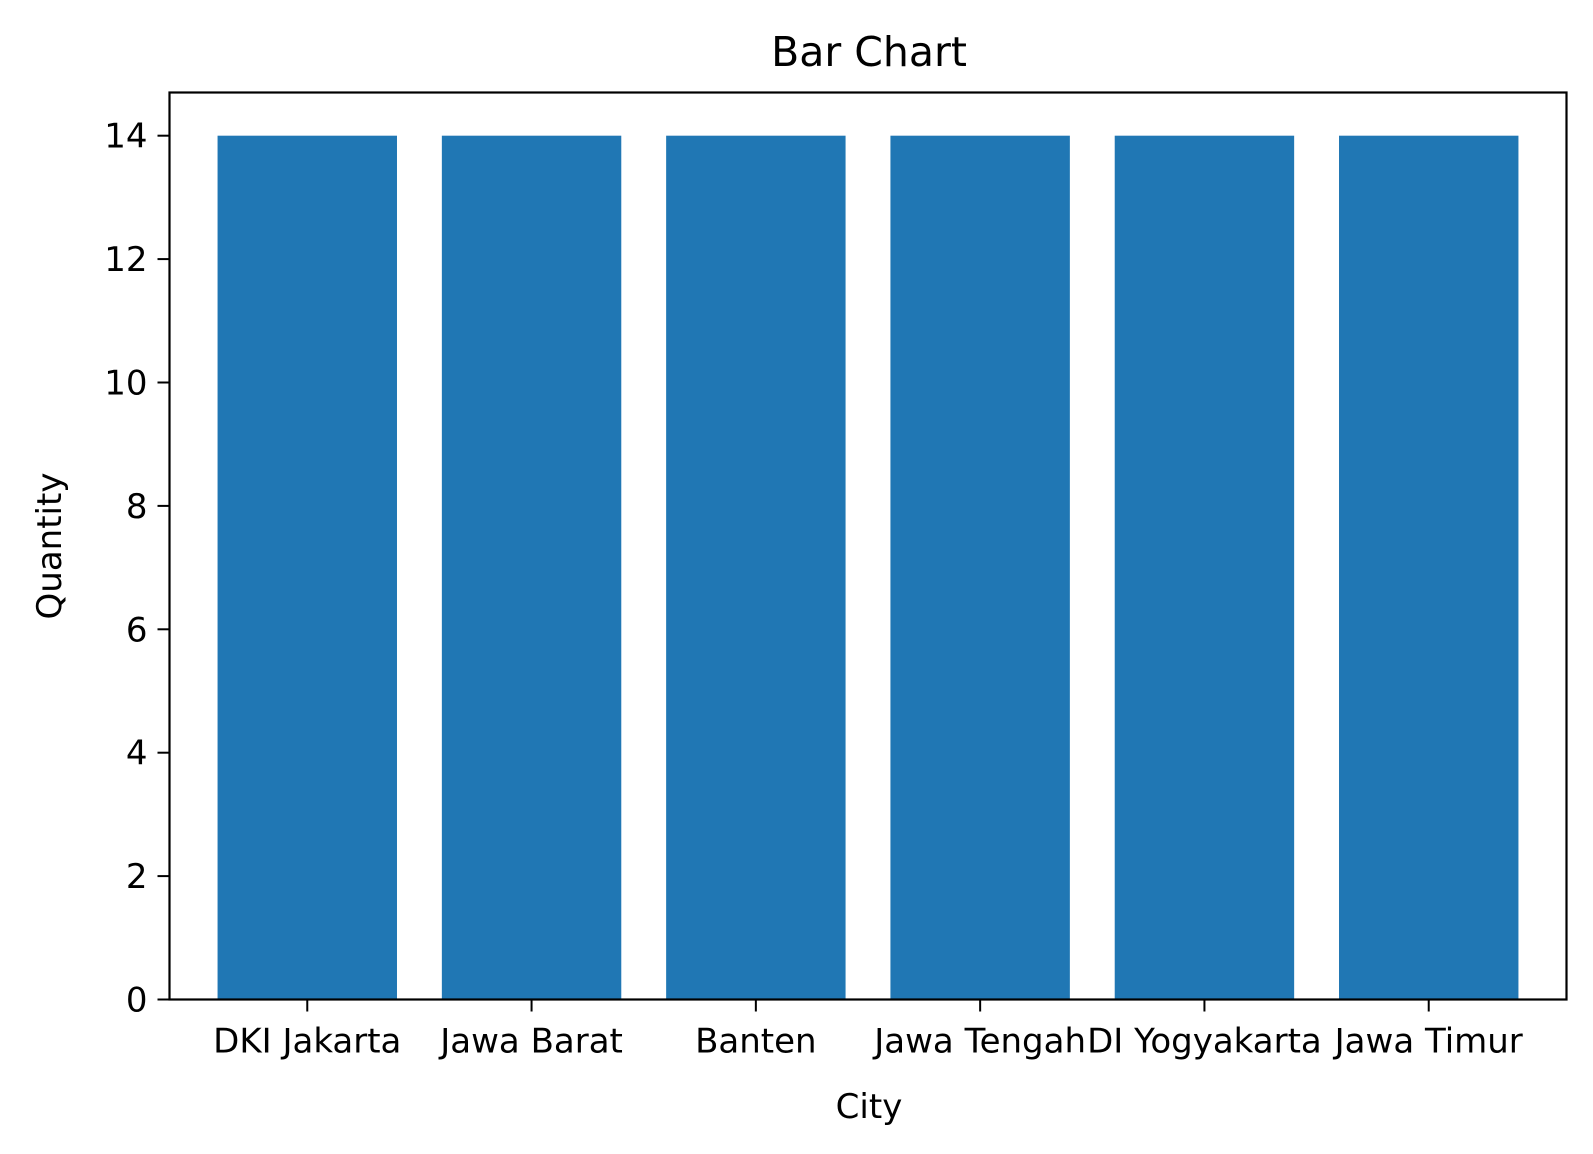 The width and height of the screenshot is (1593, 1154). I want to click on y-axis-label: Quantity, so click(50, 546).